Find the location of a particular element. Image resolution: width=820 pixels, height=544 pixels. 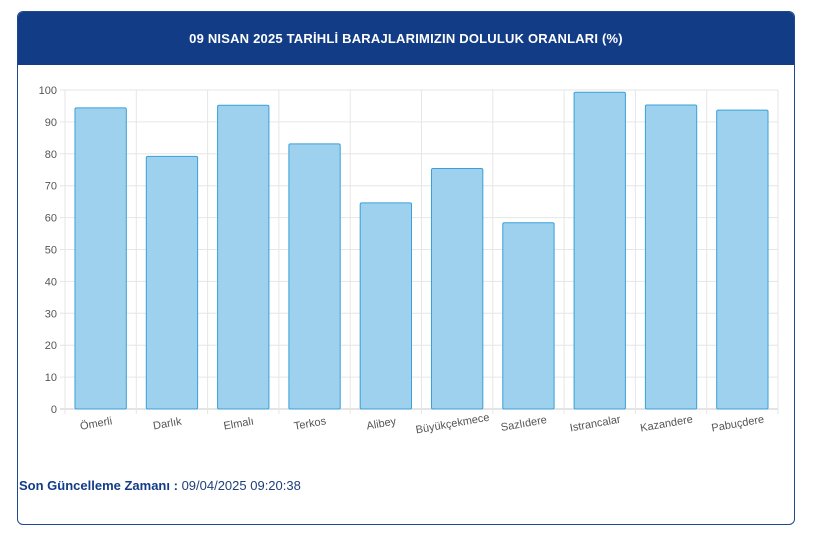

y-tick-label: 70 is located at coordinates (51, 187).